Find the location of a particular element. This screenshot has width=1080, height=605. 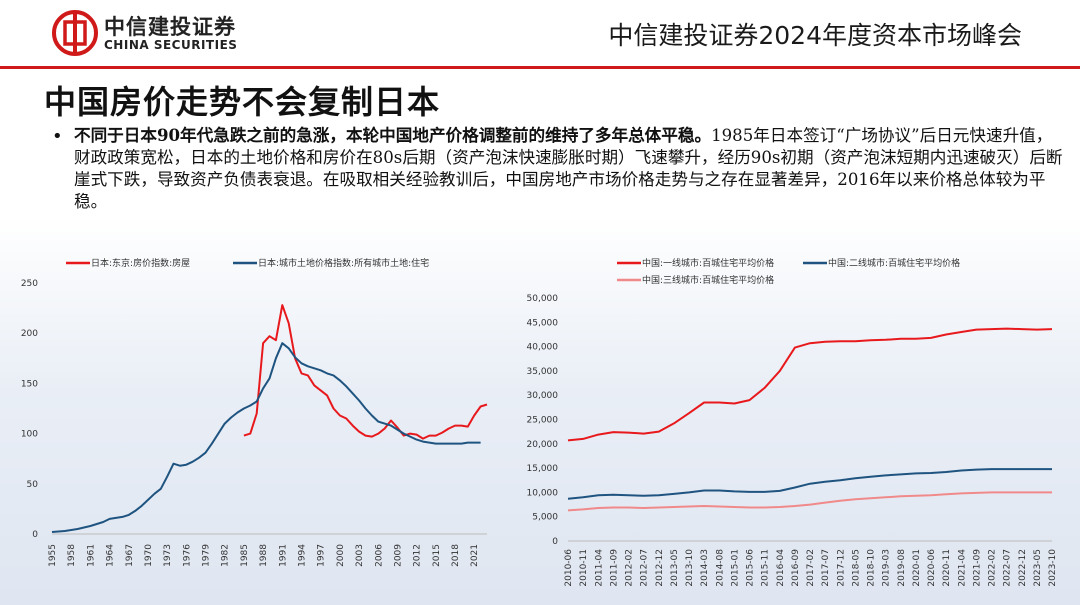

conference-title: 中信建投证券2024年度资本市场峰会 is located at coordinates (815, 35).